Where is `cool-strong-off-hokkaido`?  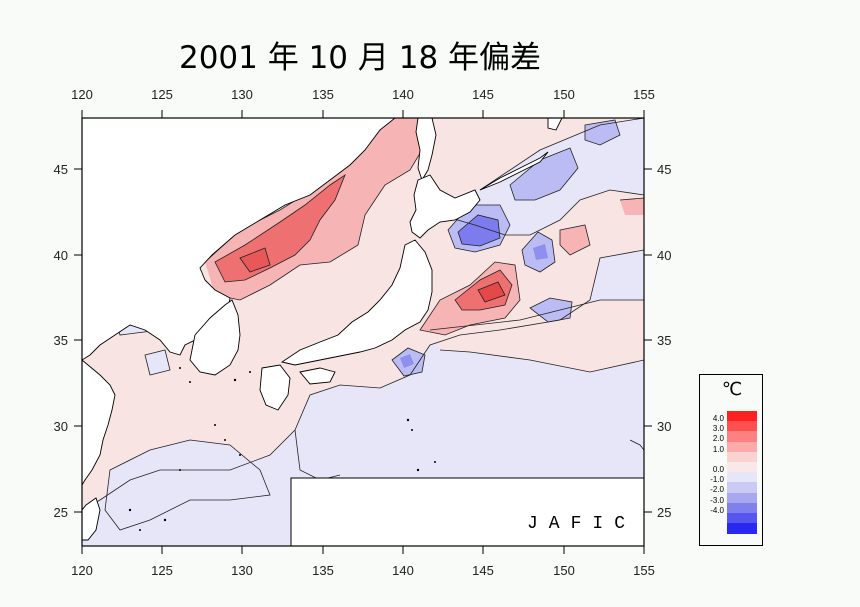 cool-strong-off-hokkaido is located at coordinates (479, 230).